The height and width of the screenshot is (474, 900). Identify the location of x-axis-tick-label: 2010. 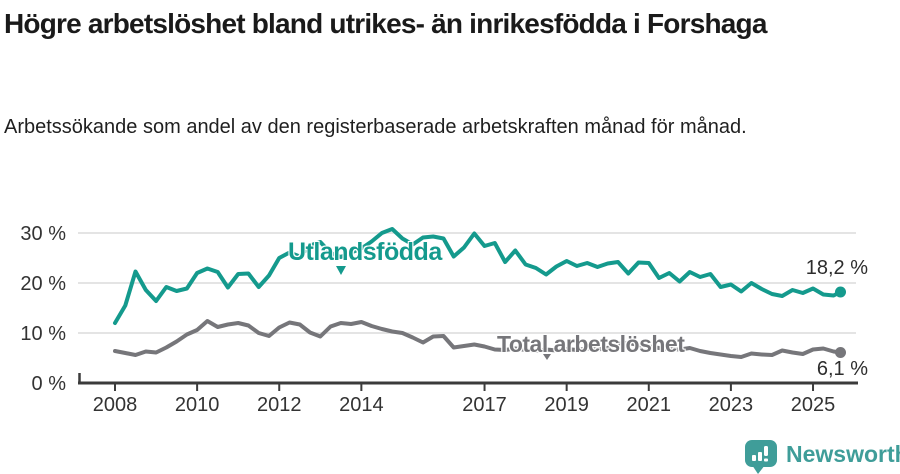
(197, 405).